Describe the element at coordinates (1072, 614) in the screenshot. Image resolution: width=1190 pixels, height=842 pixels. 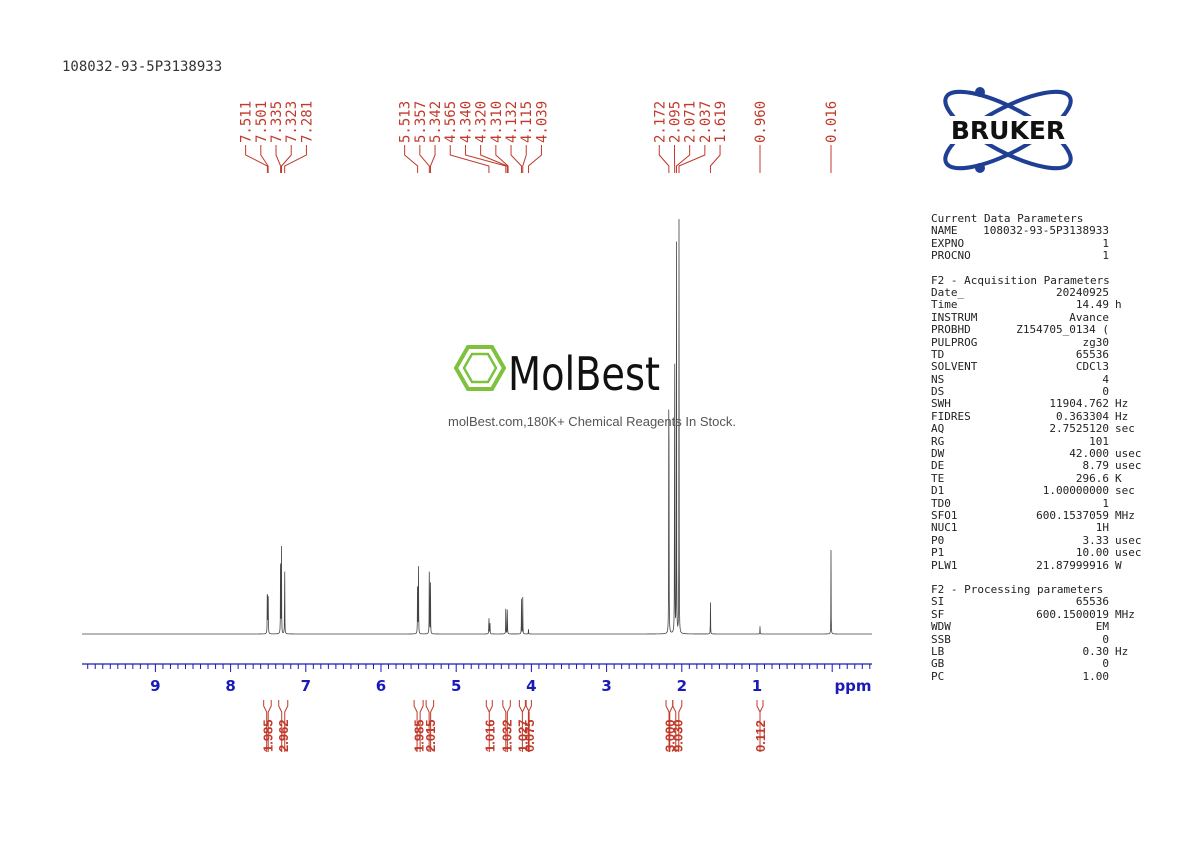
I see `parameter-value: 600.1500019` at that location.